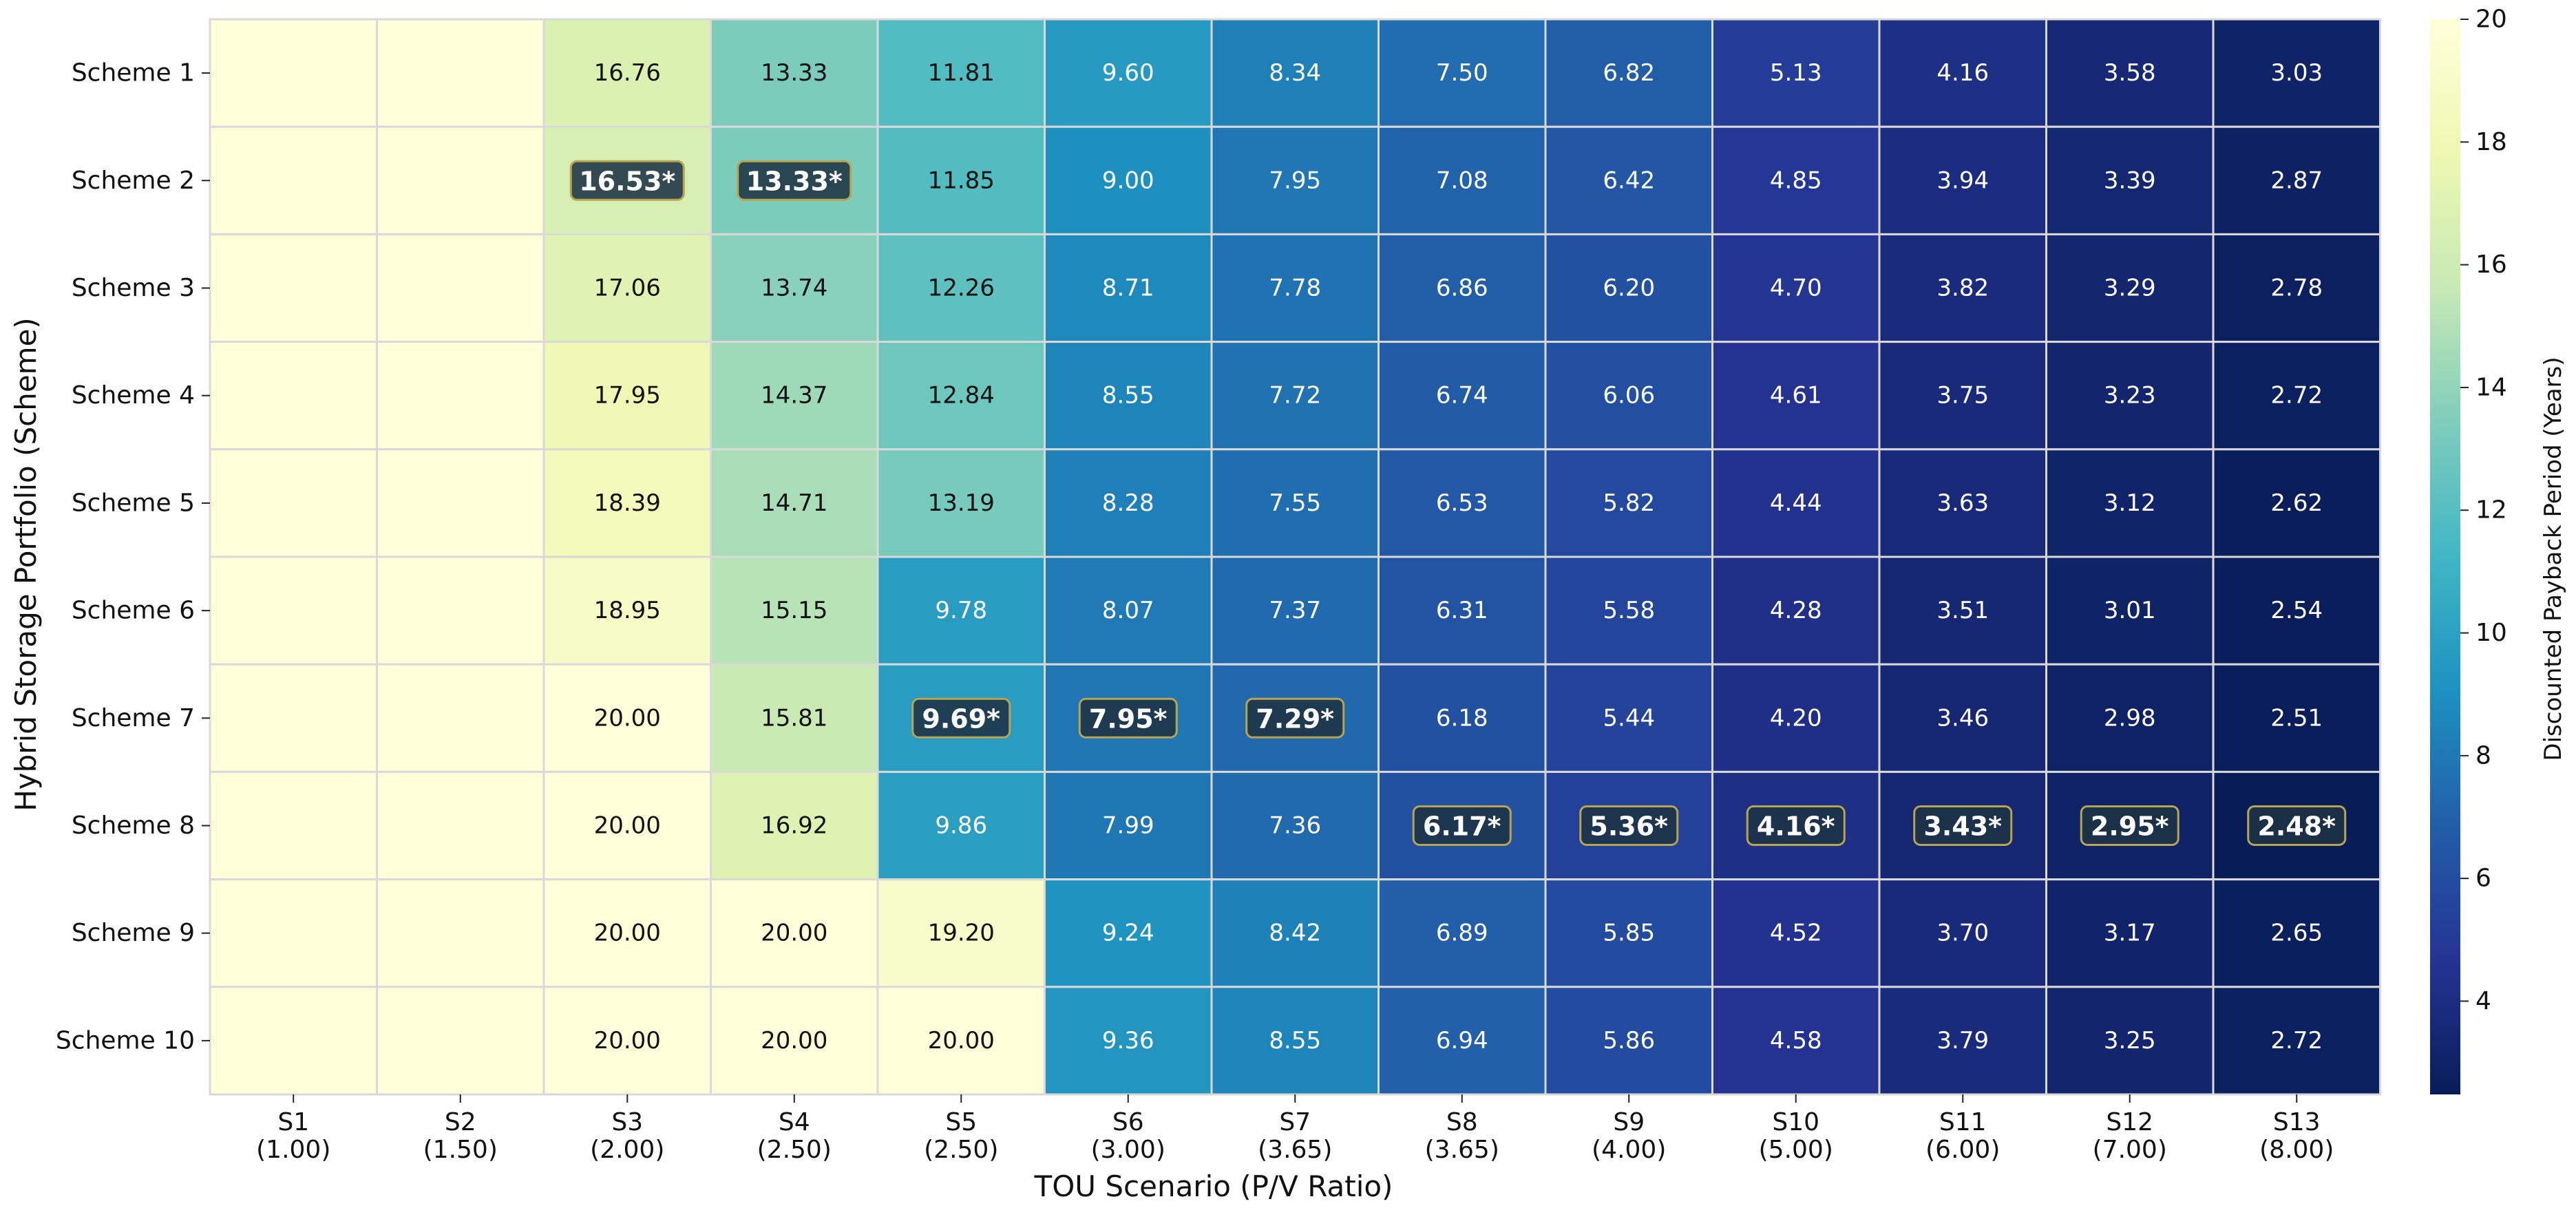 This screenshot has height=1219, width=2576. I want to click on x-tick-label: S2, so click(461, 1122).